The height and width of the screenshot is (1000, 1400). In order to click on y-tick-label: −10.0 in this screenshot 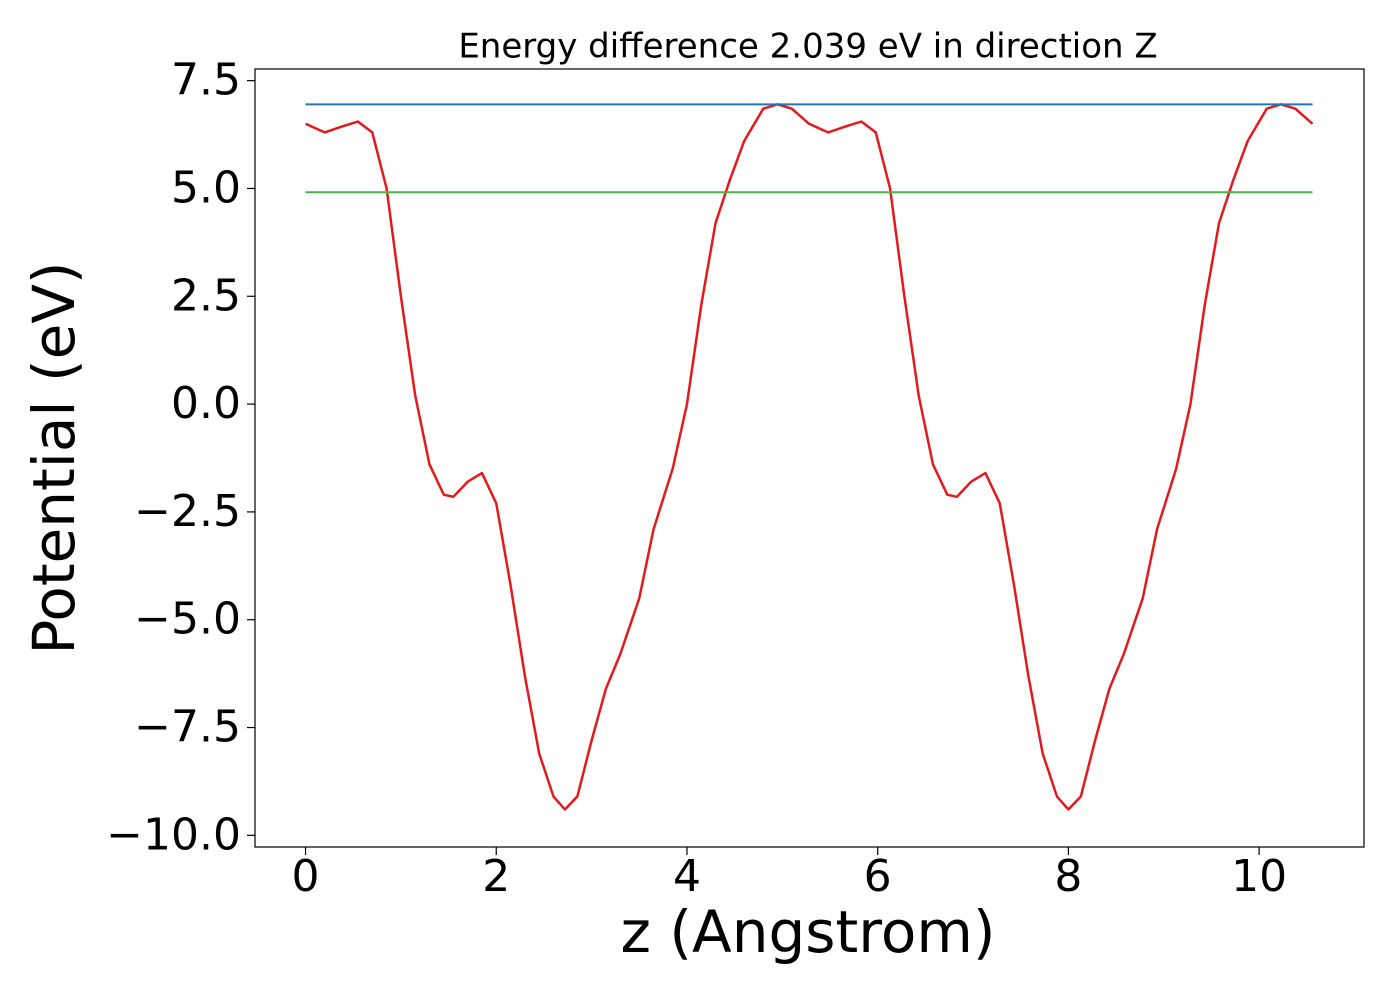, I will do `click(173, 834)`.